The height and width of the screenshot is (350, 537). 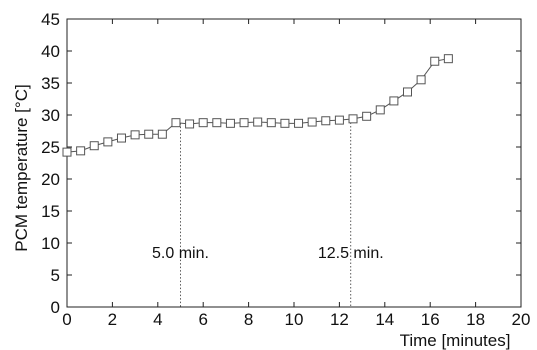 I want to click on y-tick-label: 0, so click(x=55, y=307).